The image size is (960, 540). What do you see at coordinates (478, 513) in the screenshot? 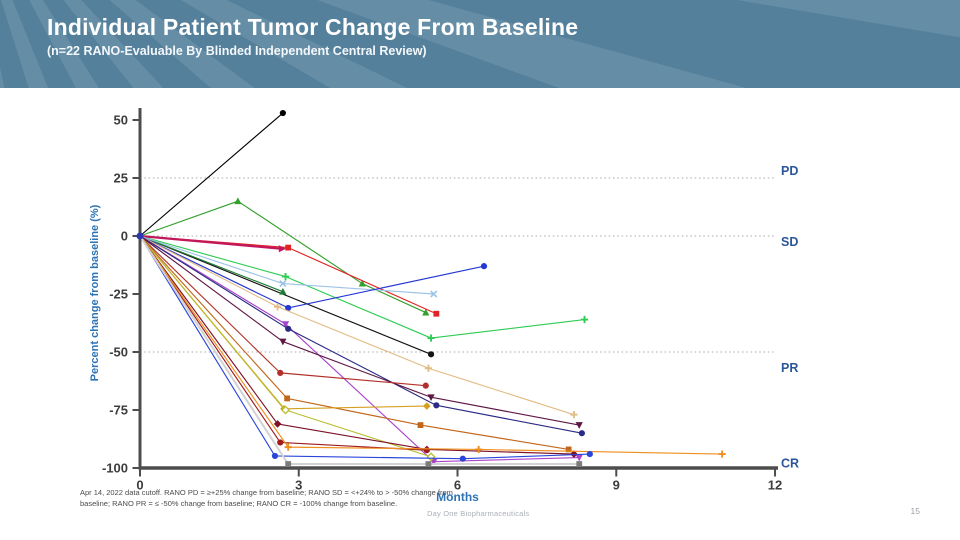
I see `brand-footer: Day One Biopharmaceuticals` at bounding box center [478, 513].